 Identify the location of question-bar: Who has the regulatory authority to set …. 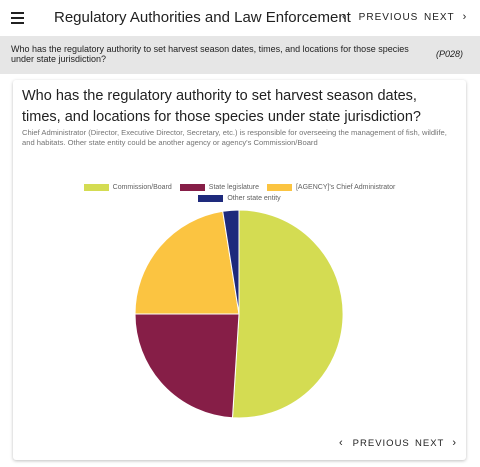
(240, 55).